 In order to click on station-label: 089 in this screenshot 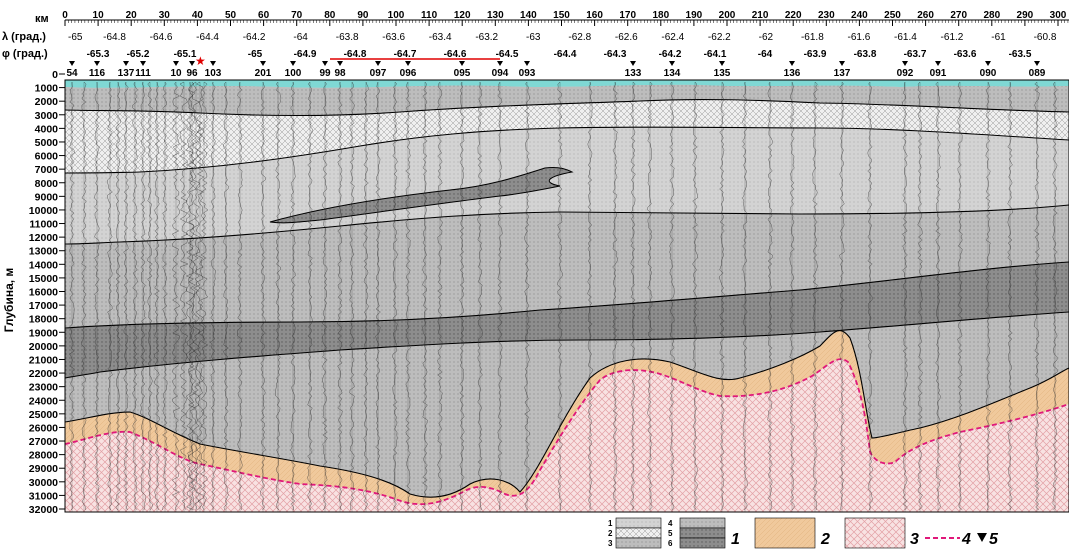, I will do `click(1037, 73)`.